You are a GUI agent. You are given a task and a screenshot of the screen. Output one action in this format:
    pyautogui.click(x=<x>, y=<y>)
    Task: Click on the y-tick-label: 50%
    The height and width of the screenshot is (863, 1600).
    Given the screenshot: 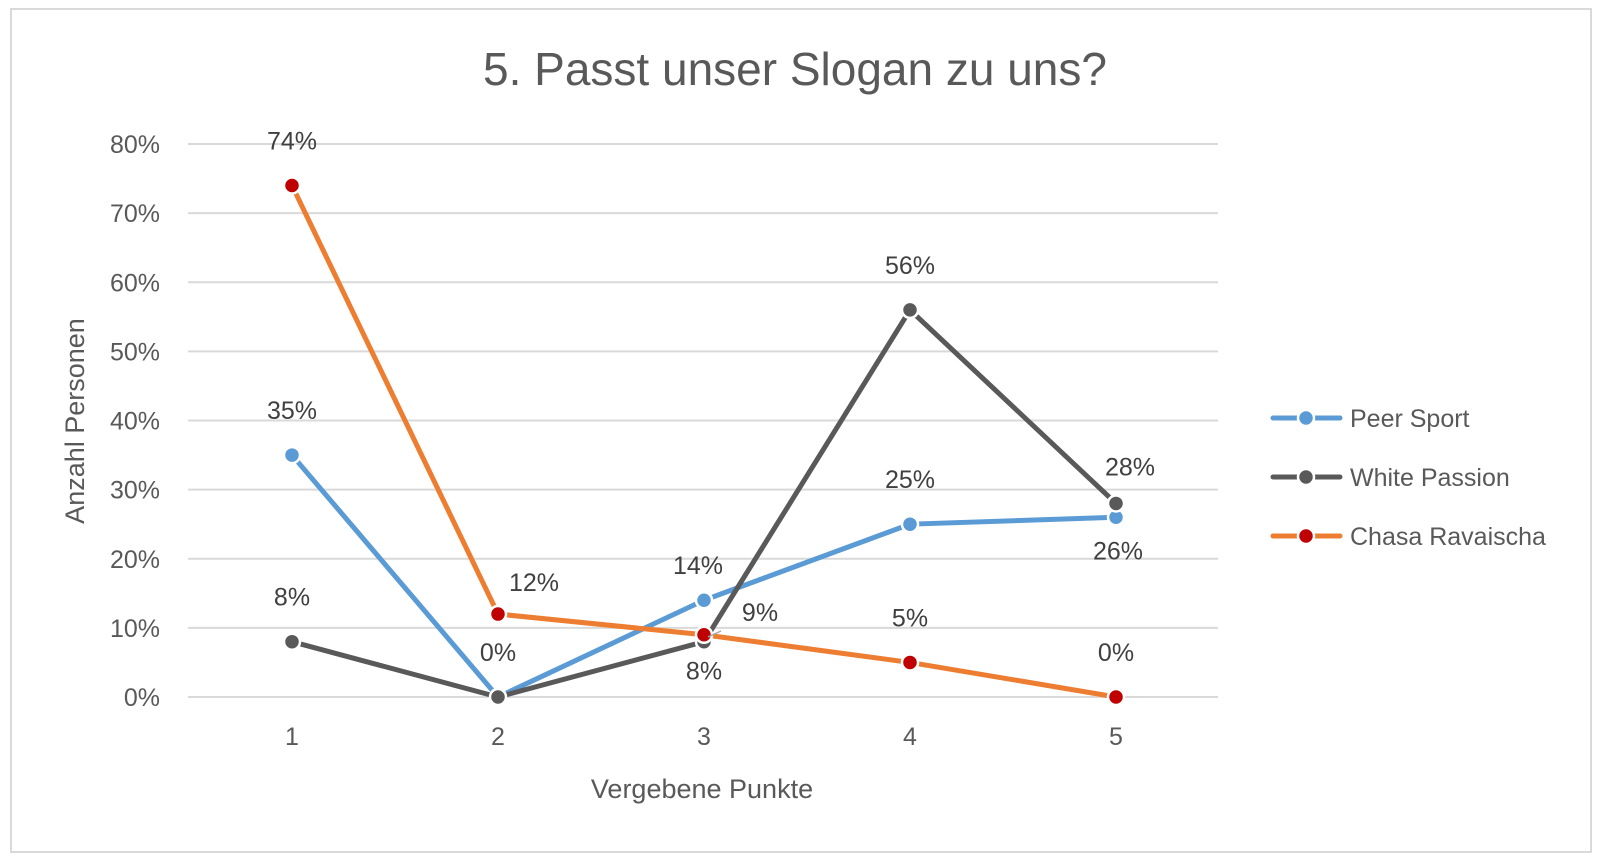 What is the action you would take?
    pyautogui.click(x=135, y=352)
    